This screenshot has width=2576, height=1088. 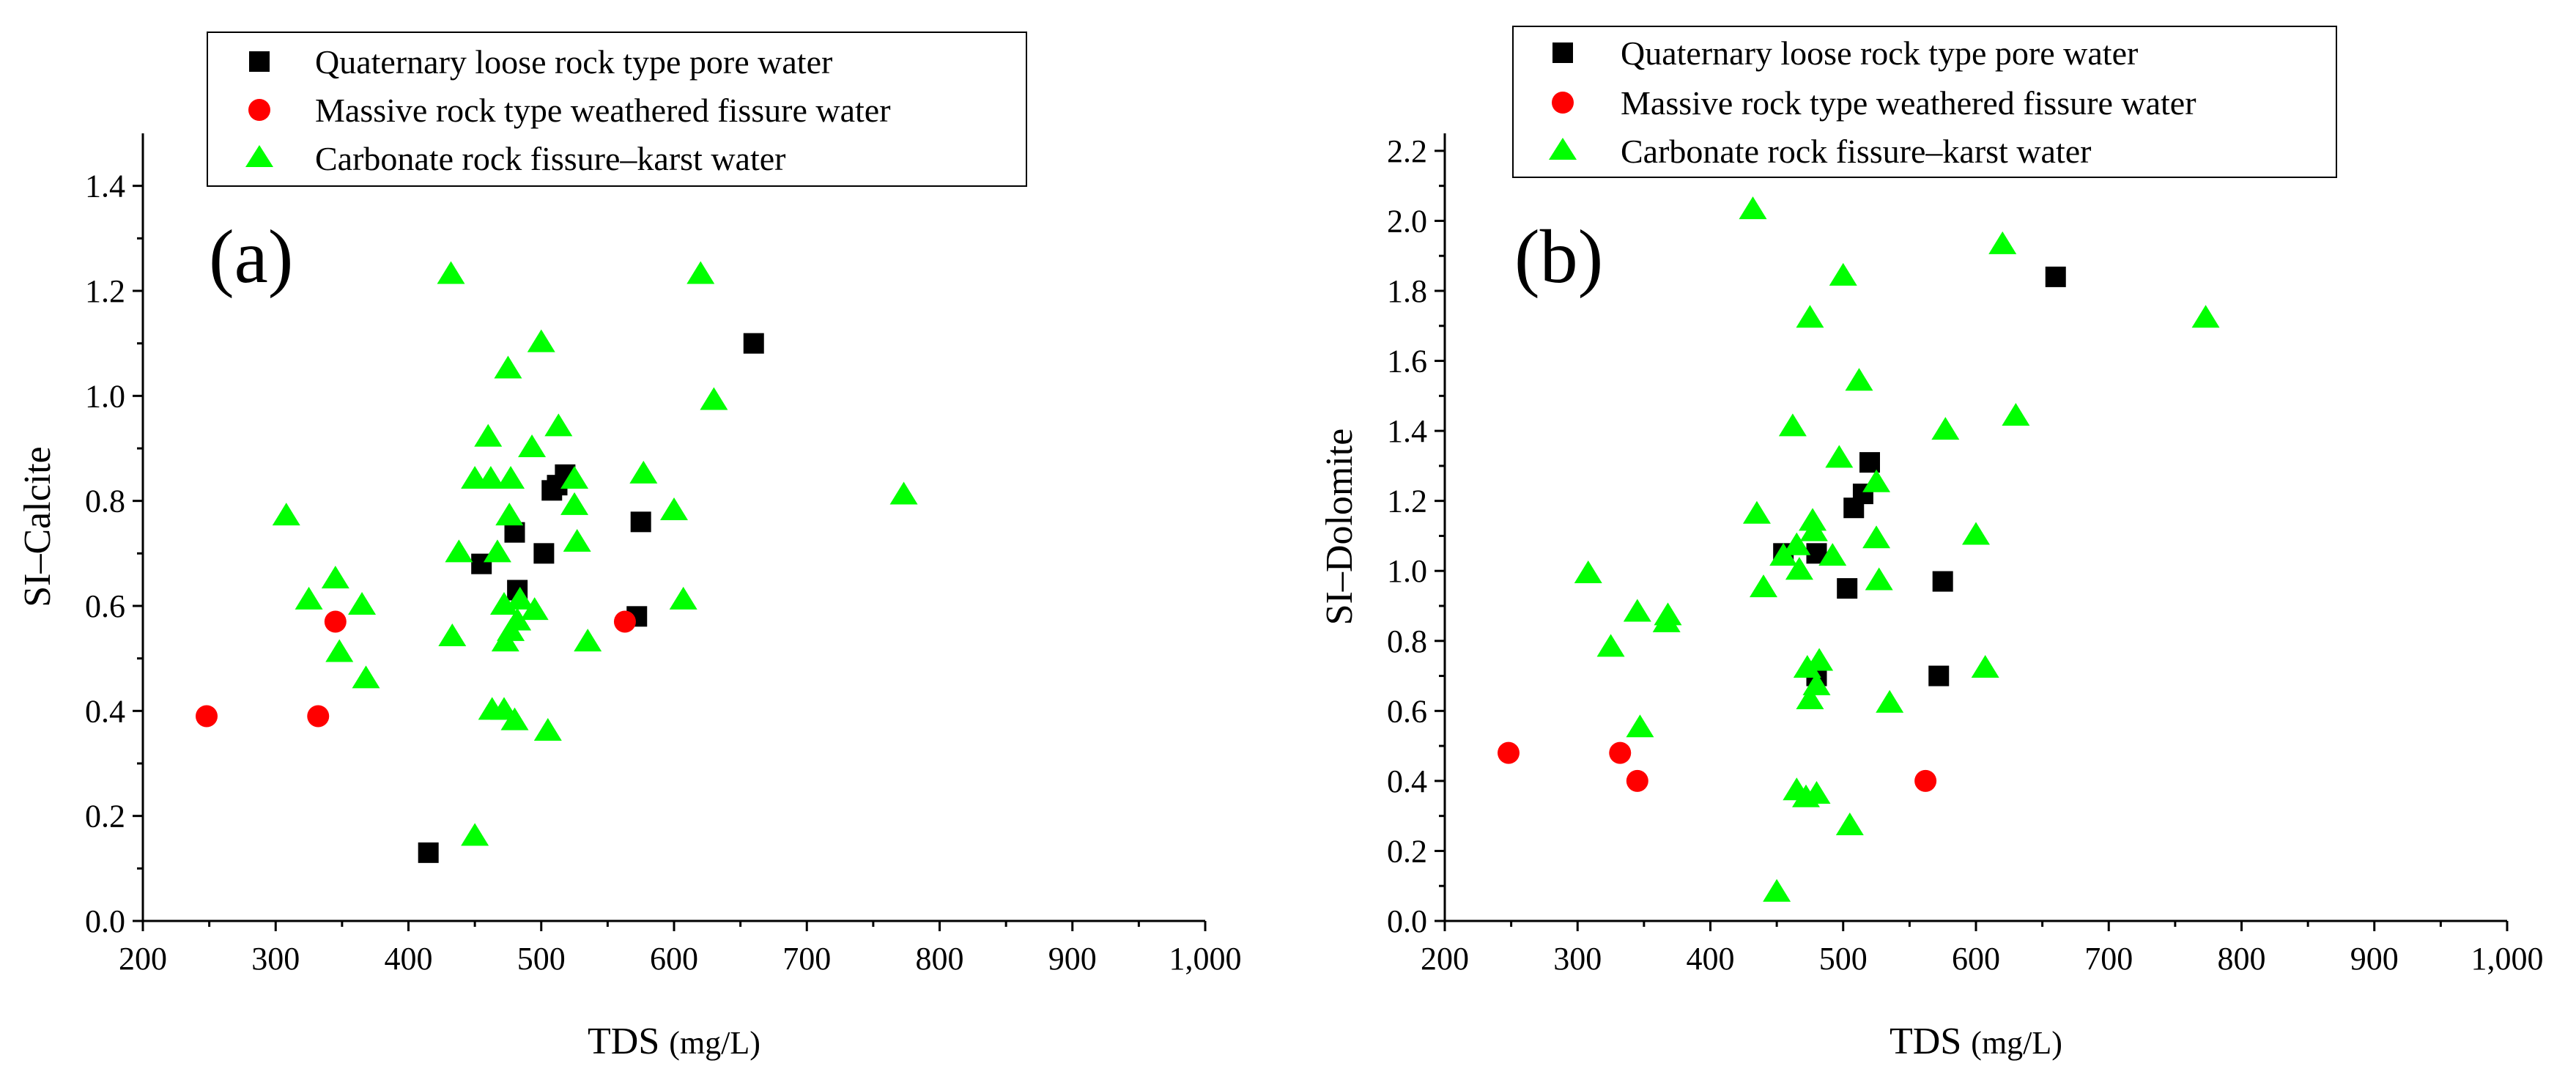 I want to click on chart-b-x-tick-label: 1,000, so click(x=2507, y=959).